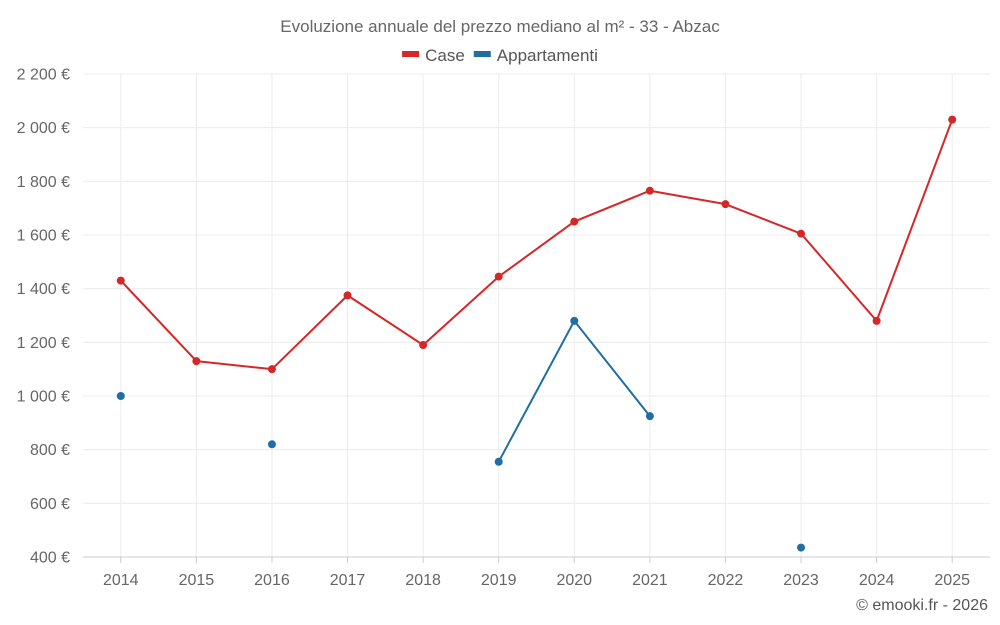 Image resolution: width=1000 pixels, height=625 pixels. I want to click on y-tick-label: 2 000 €, so click(43, 128).